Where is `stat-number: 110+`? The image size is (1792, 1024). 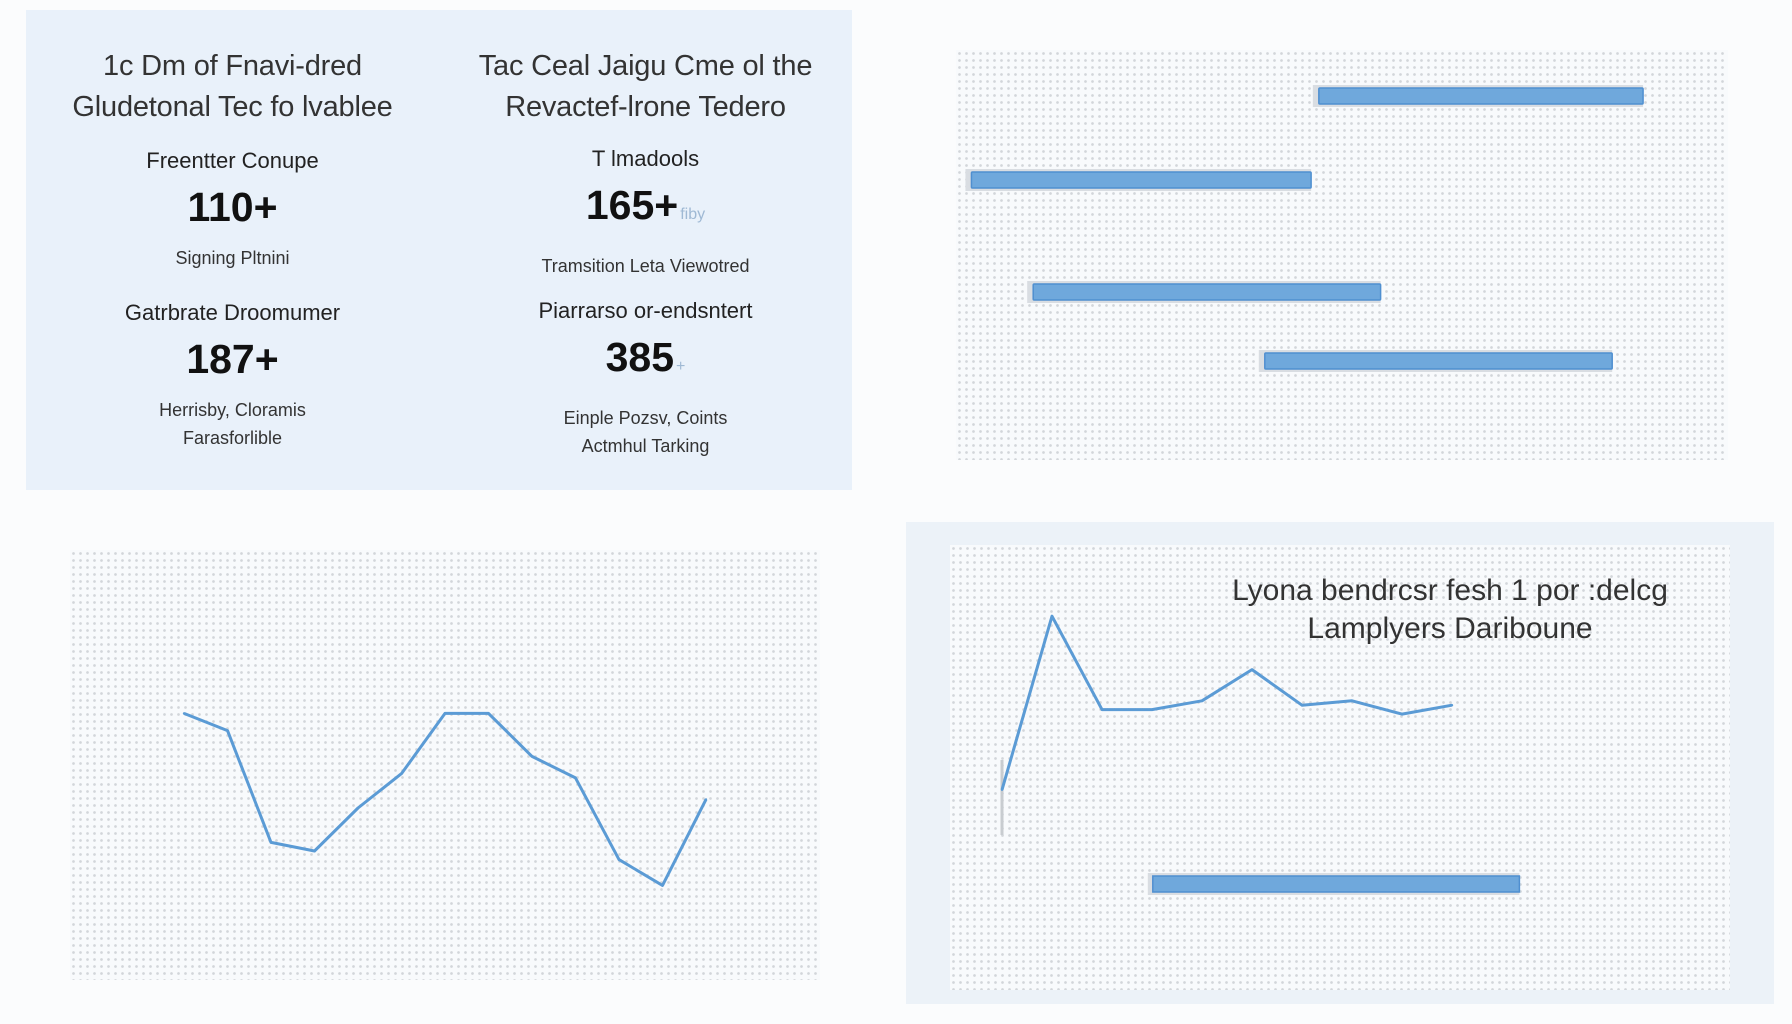
stat-number: 110+ is located at coordinates (232, 207).